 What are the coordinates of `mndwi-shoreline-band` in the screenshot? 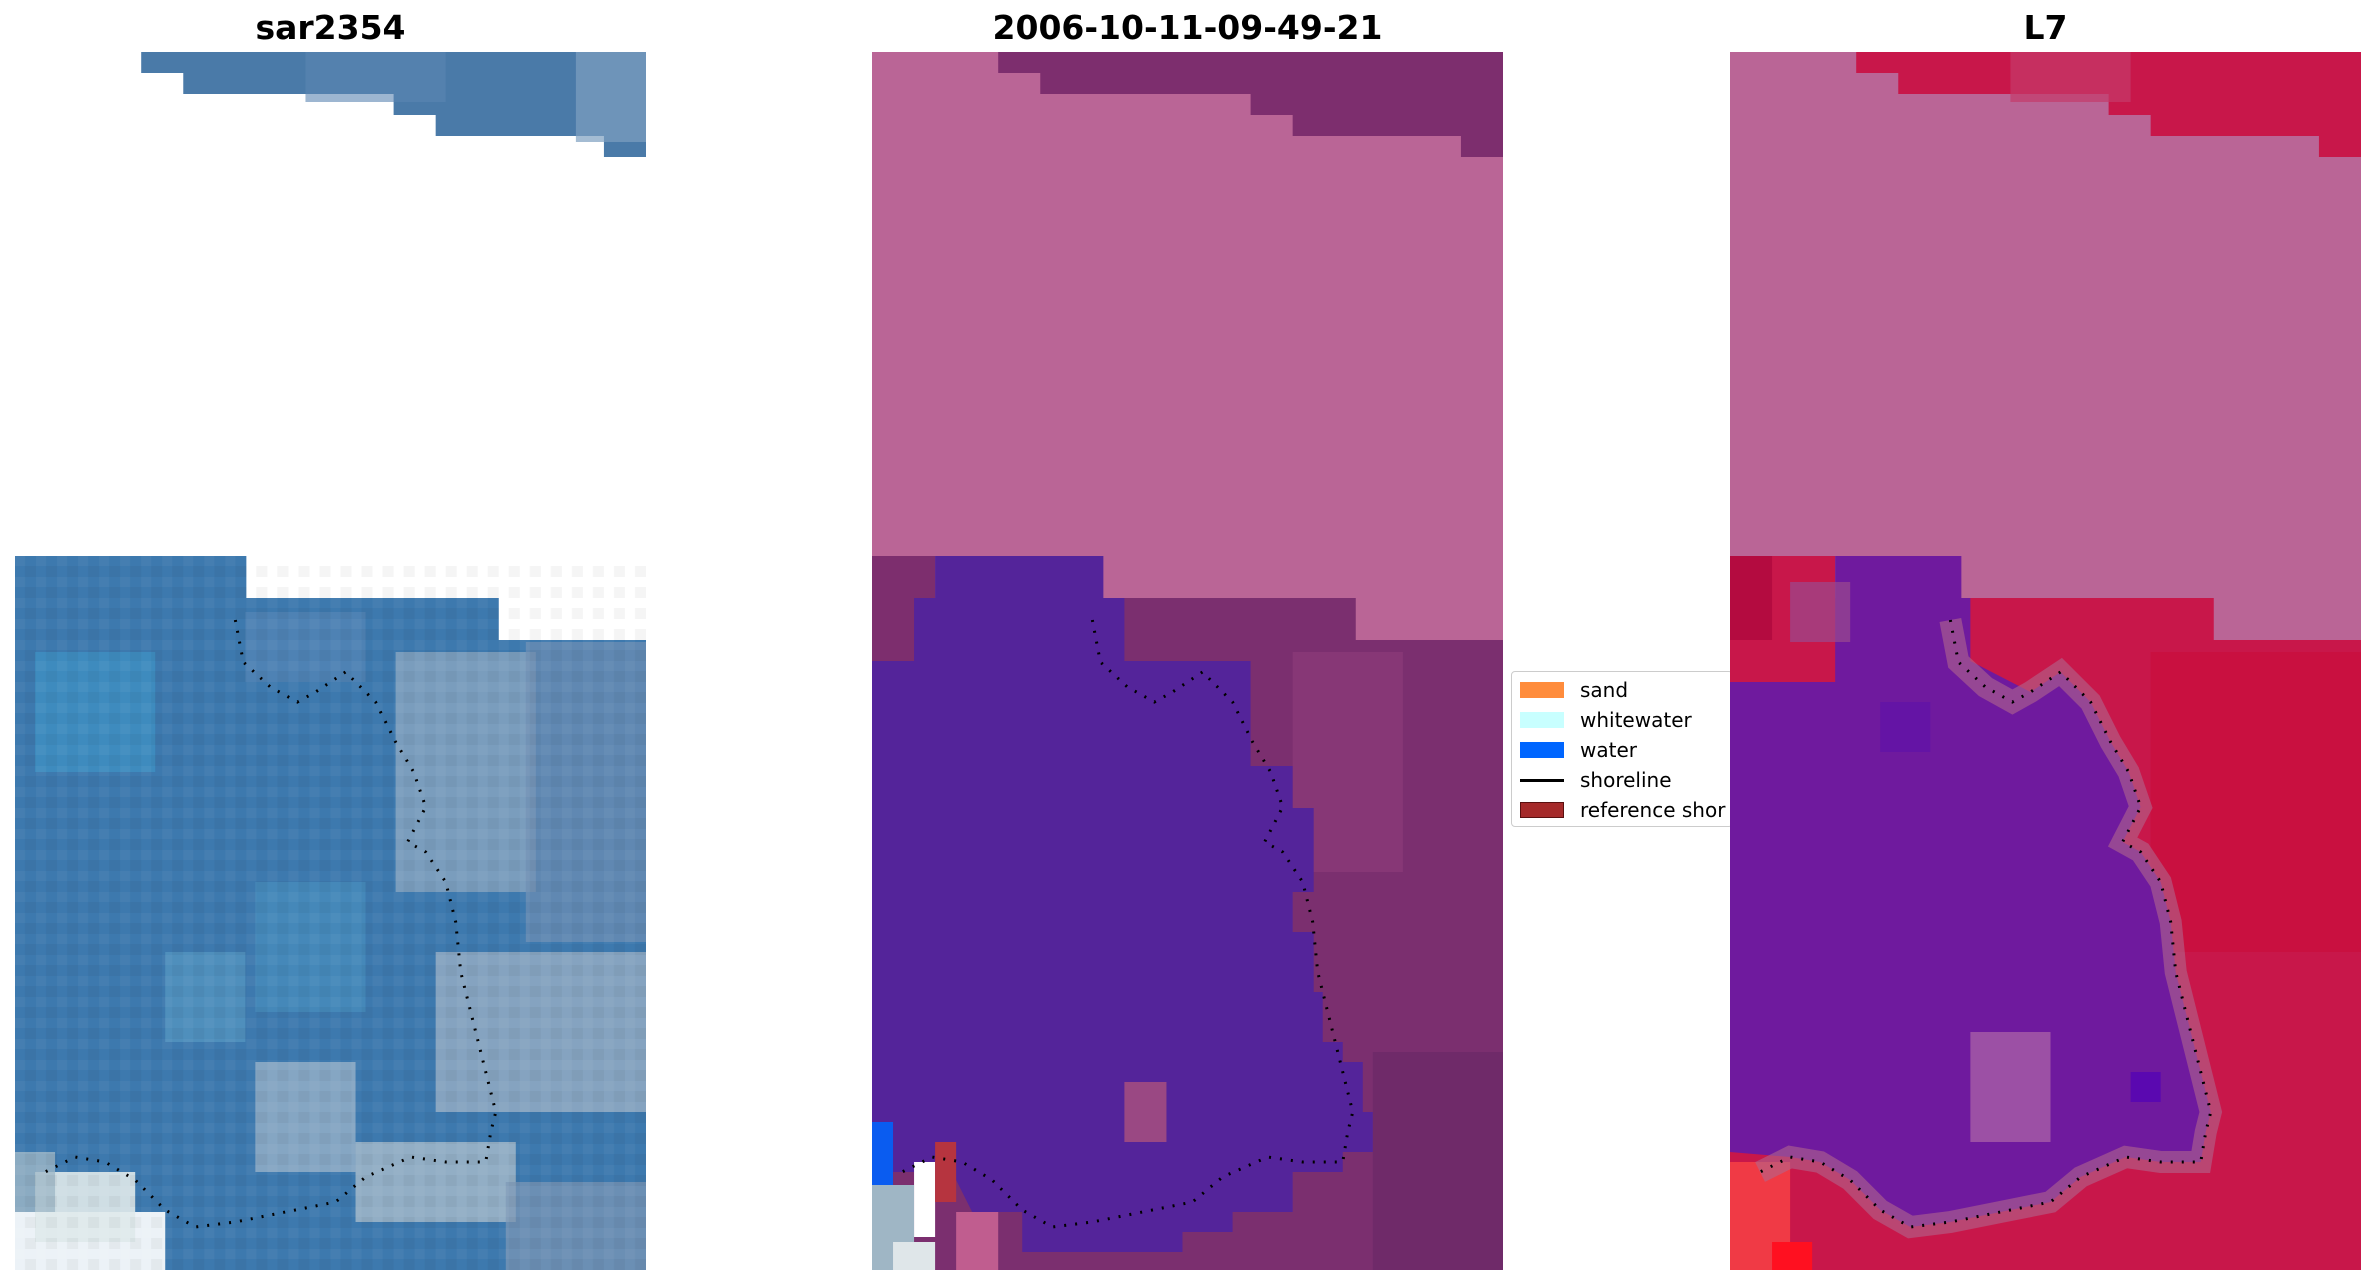 It's located at (1989, 928).